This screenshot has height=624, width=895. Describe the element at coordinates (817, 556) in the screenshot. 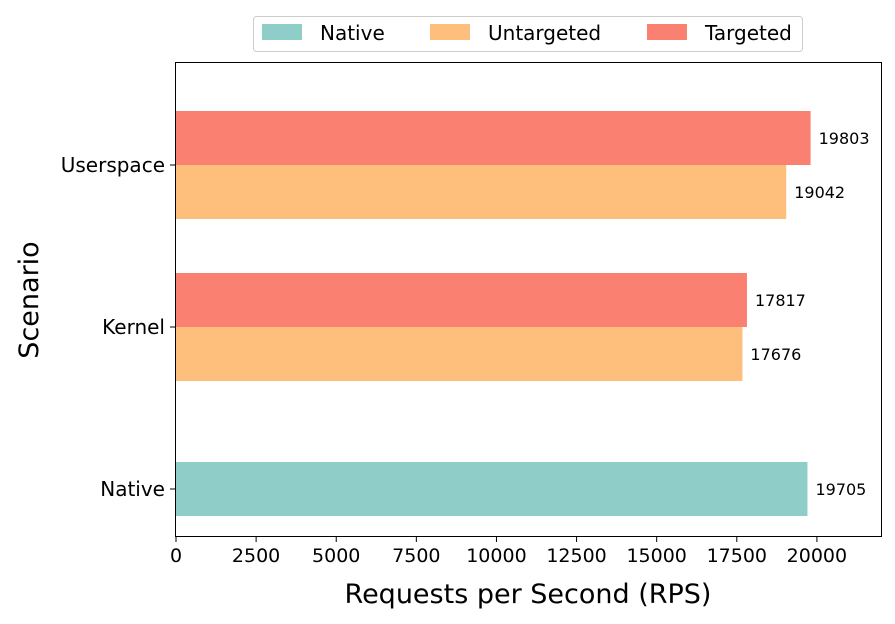

I see `x-tick-label: 20000` at that location.